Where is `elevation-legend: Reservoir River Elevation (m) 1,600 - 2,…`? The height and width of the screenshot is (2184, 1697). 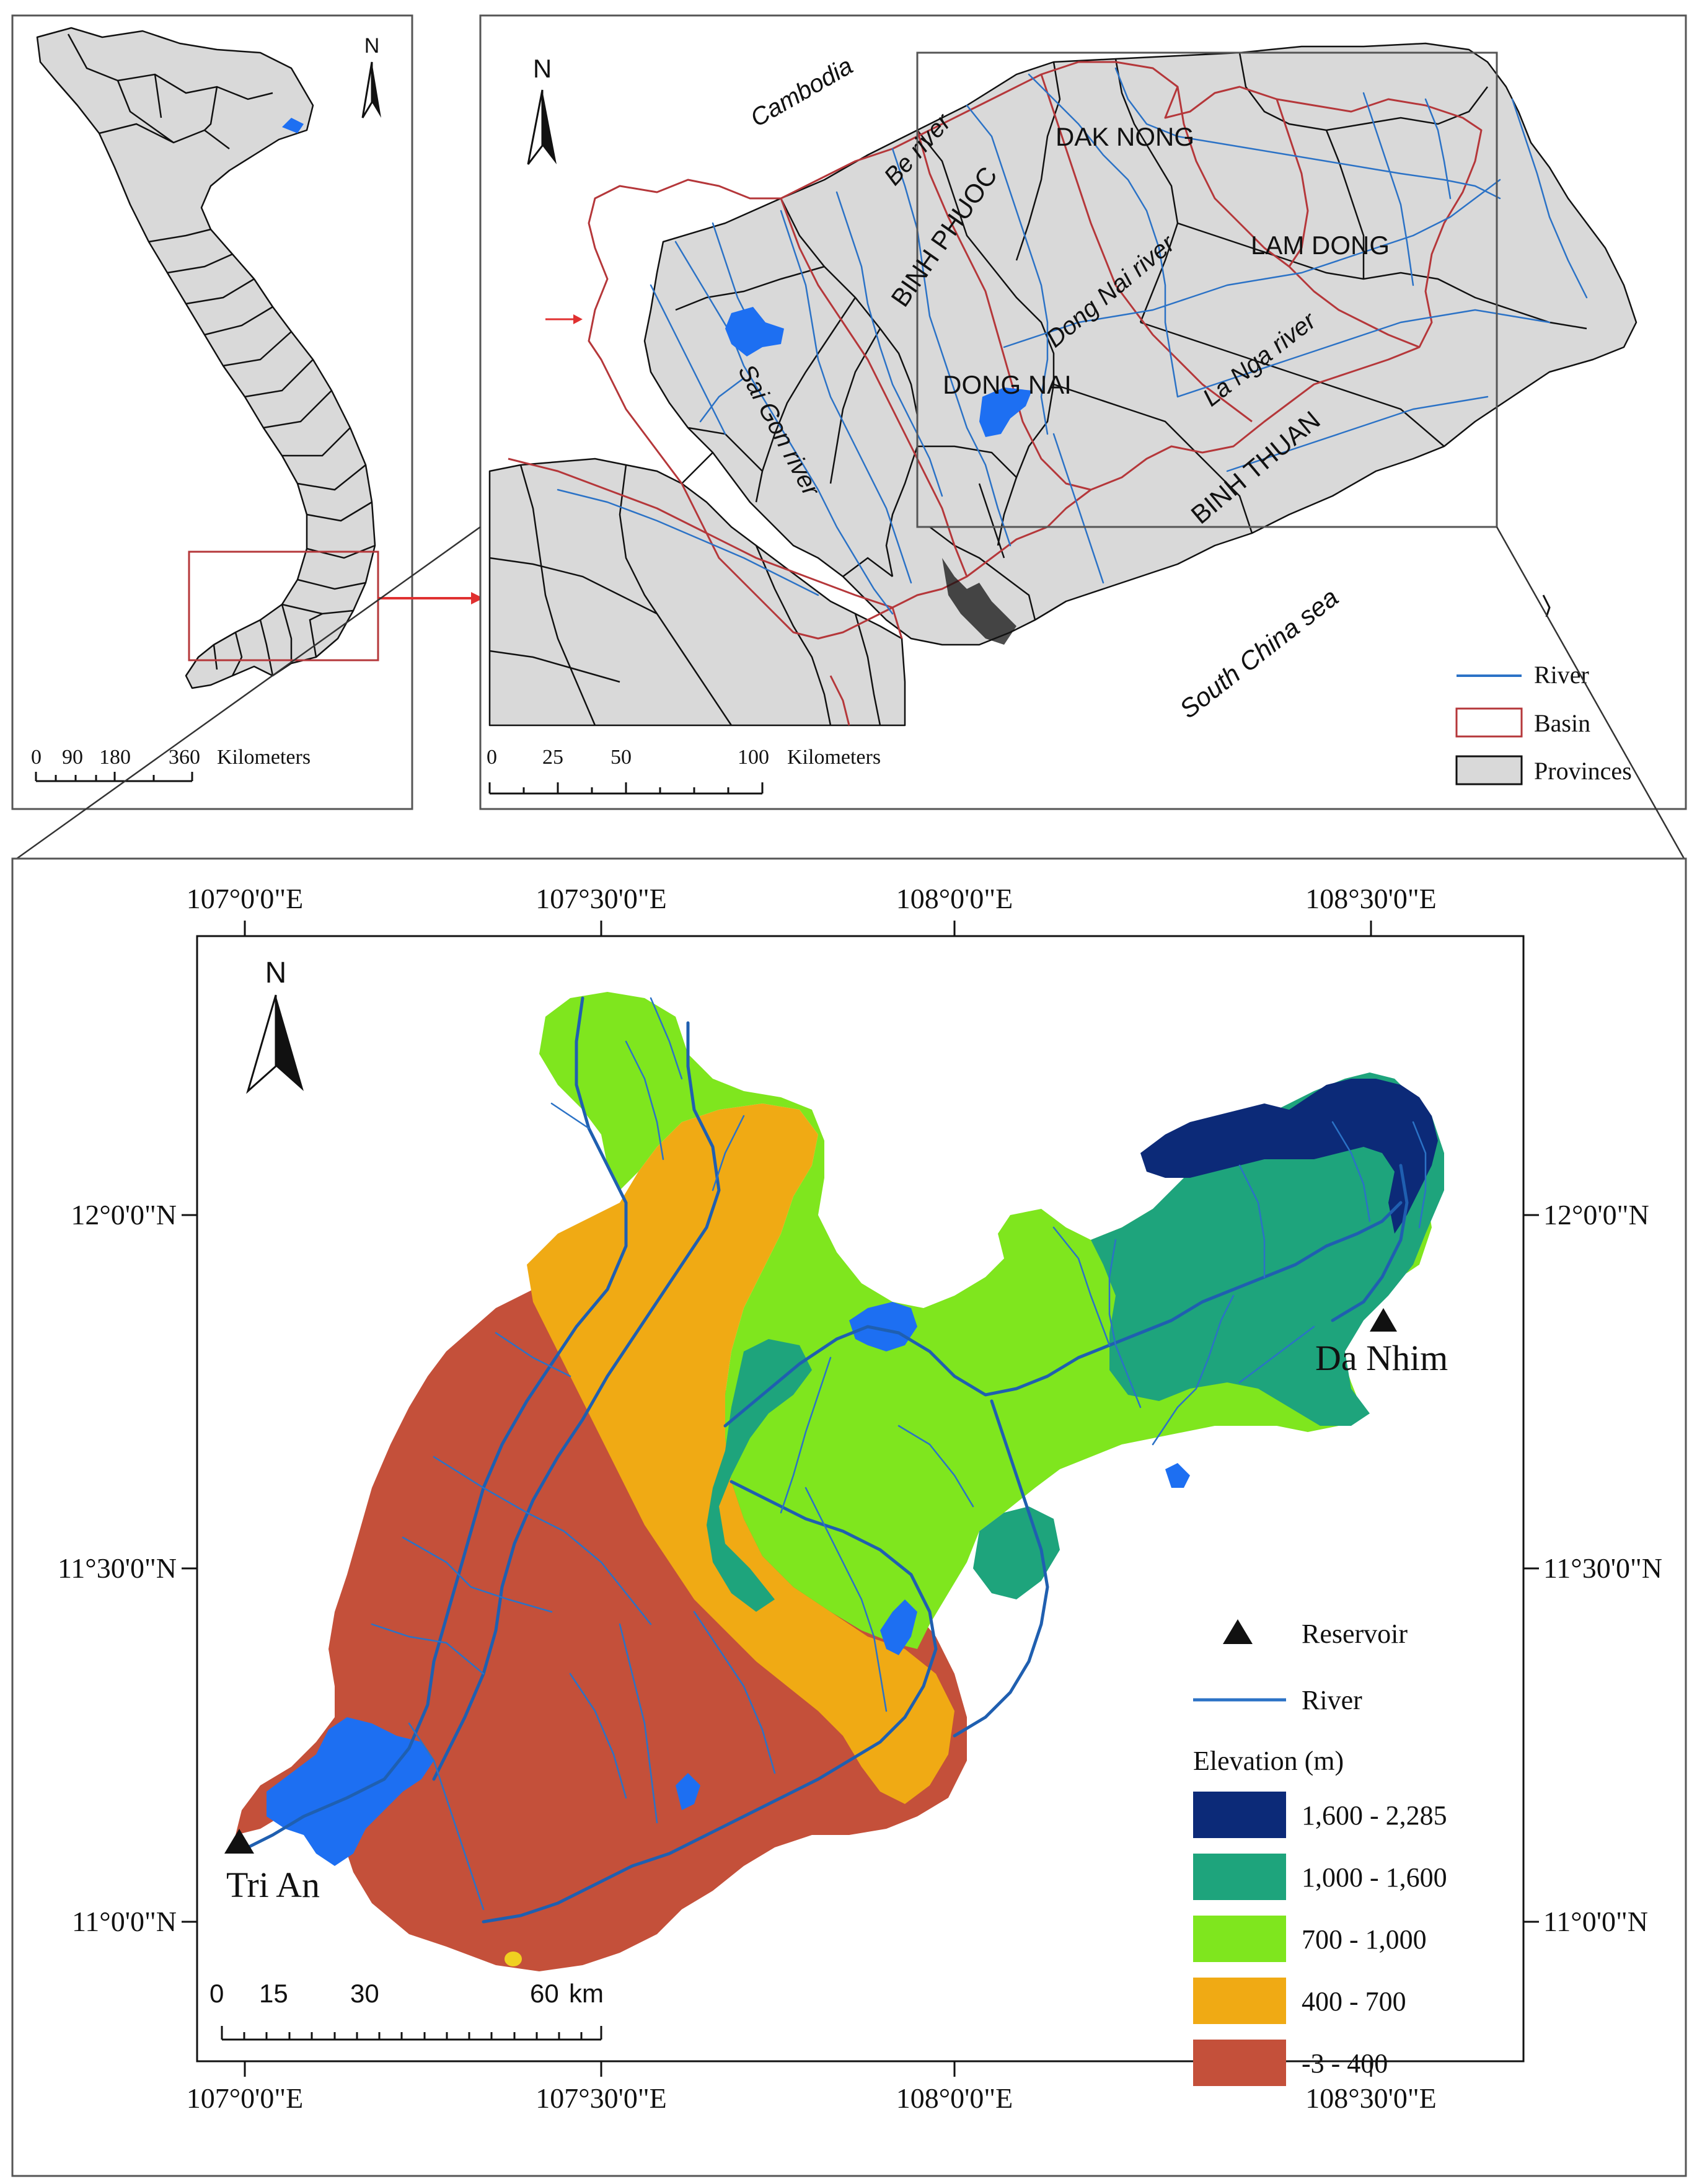
elevation-legend: Reservoir River Elevation (m) 1,600 - 2,… is located at coordinates (1320, 1852).